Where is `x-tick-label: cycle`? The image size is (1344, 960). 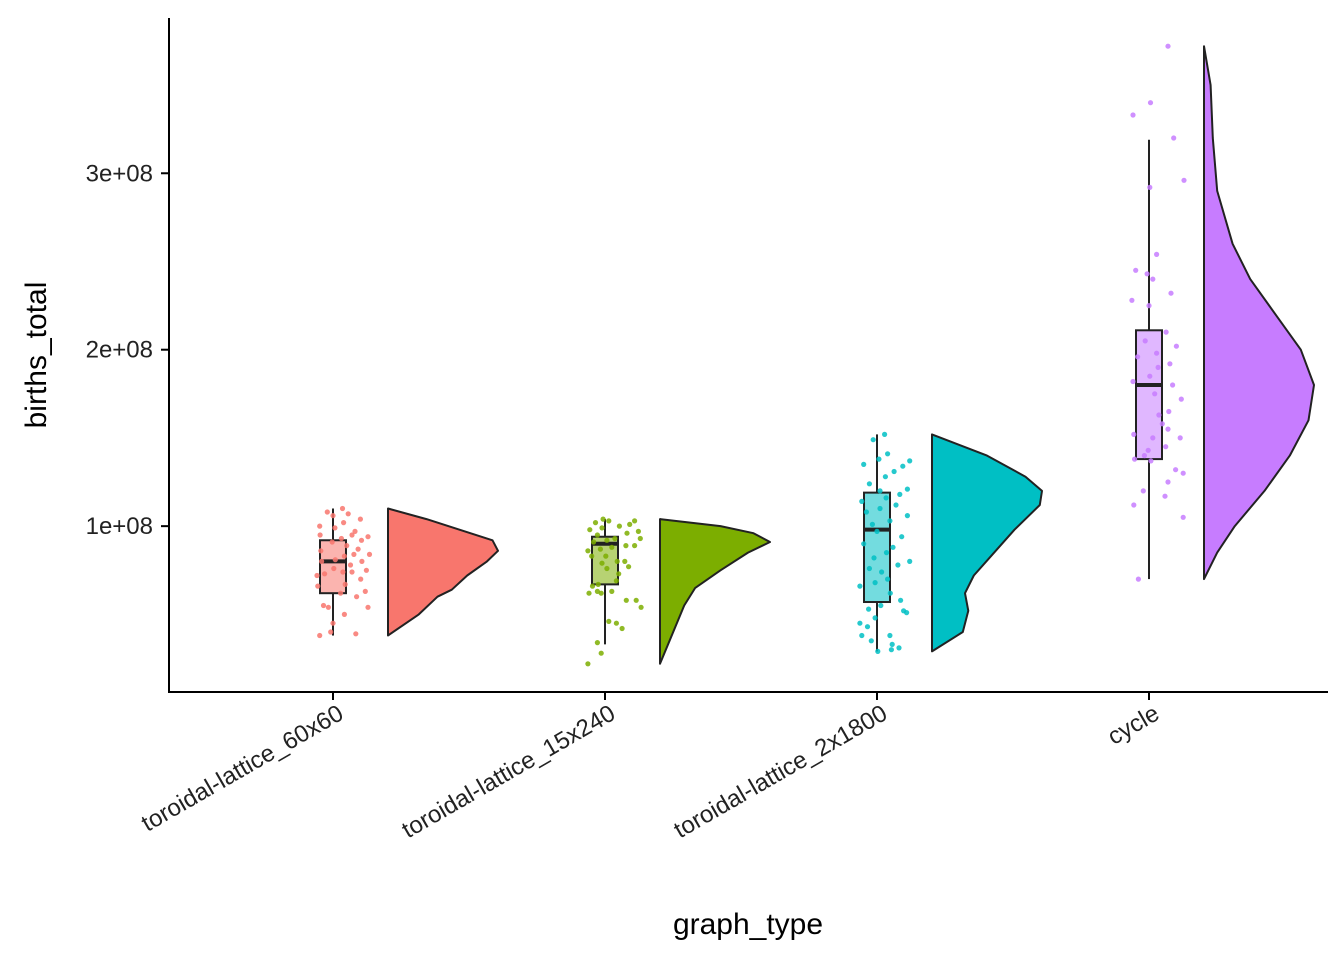
x-tick-label: cycle is located at coordinates (1133, 725).